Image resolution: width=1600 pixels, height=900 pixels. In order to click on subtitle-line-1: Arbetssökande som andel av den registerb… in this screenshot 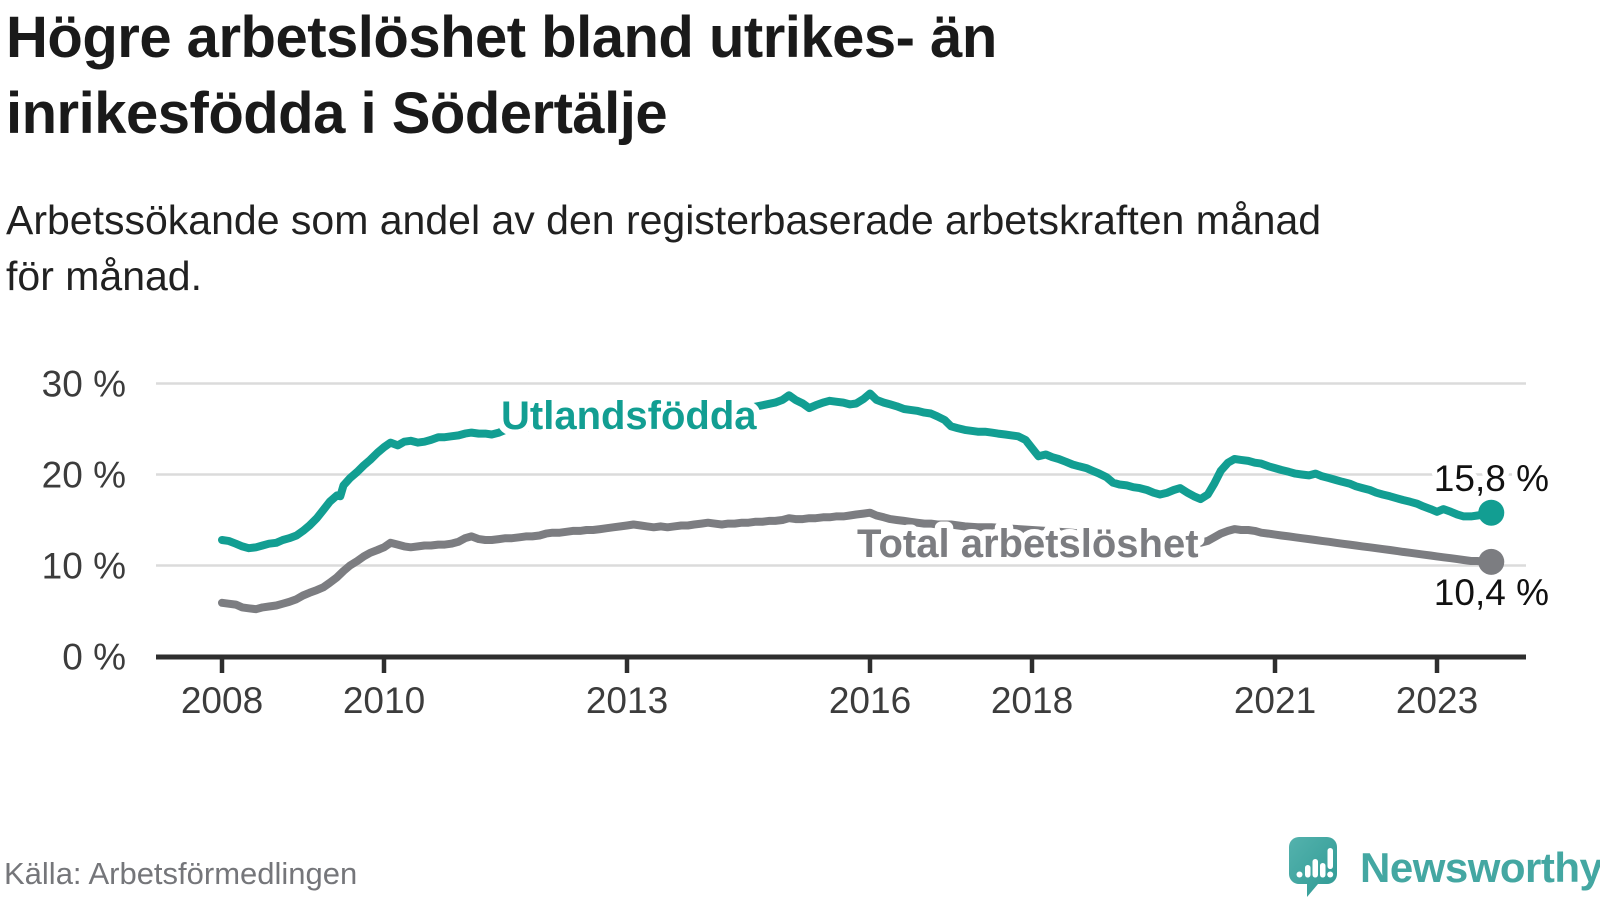, I will do `click(664, 220)`.